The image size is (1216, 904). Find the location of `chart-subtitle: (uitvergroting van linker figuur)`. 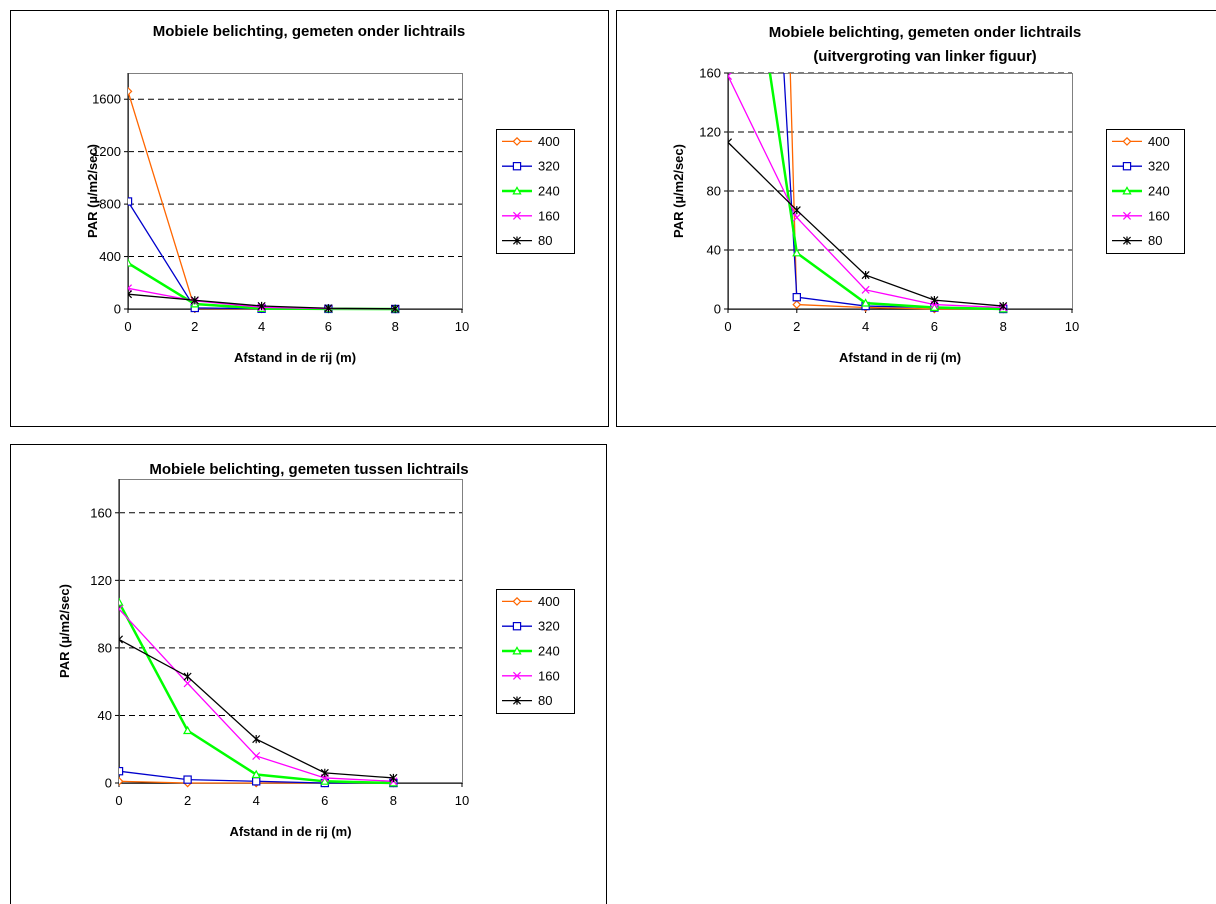

chart-subtitle: (uitvergroting van linker figuur) is located at coordinates (924, 56).